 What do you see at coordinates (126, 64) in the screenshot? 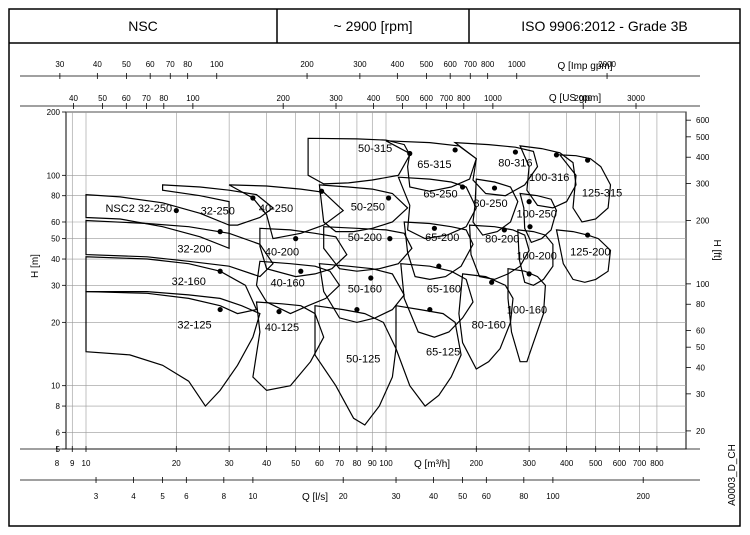
I see `x-imp-tick-label: 50` at bounding box center [126, 64].